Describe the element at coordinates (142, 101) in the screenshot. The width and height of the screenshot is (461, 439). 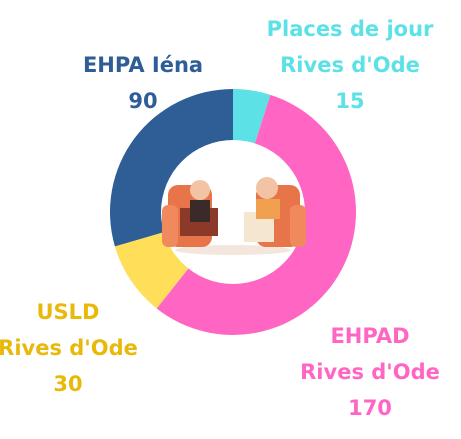
I see `value-label: 90` at that location.